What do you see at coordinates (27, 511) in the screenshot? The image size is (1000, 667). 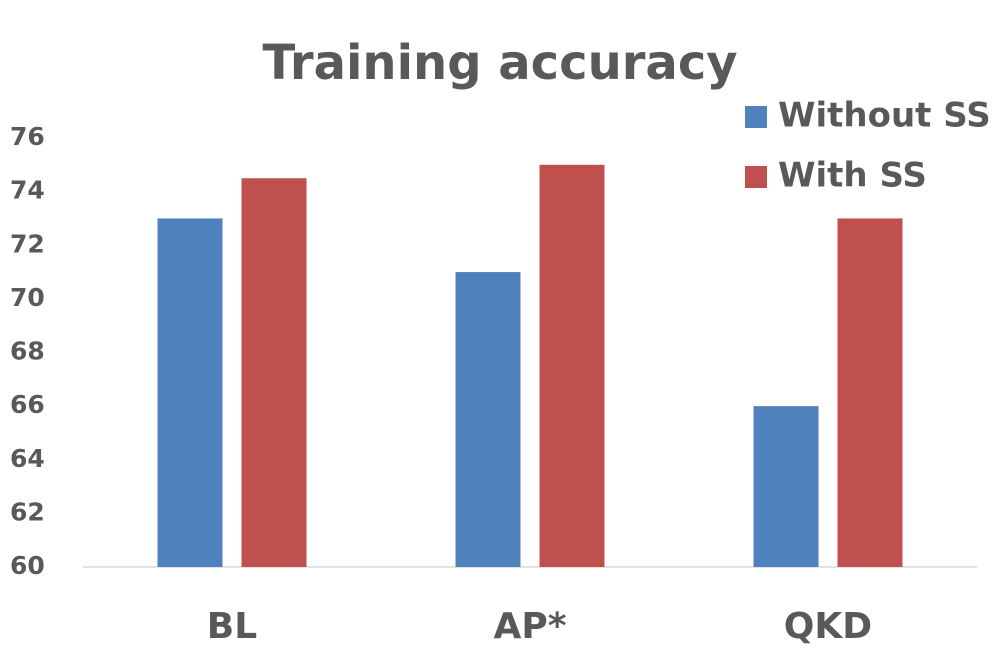 I see `y-tick-label: 62` at bounding box center [27, 511].